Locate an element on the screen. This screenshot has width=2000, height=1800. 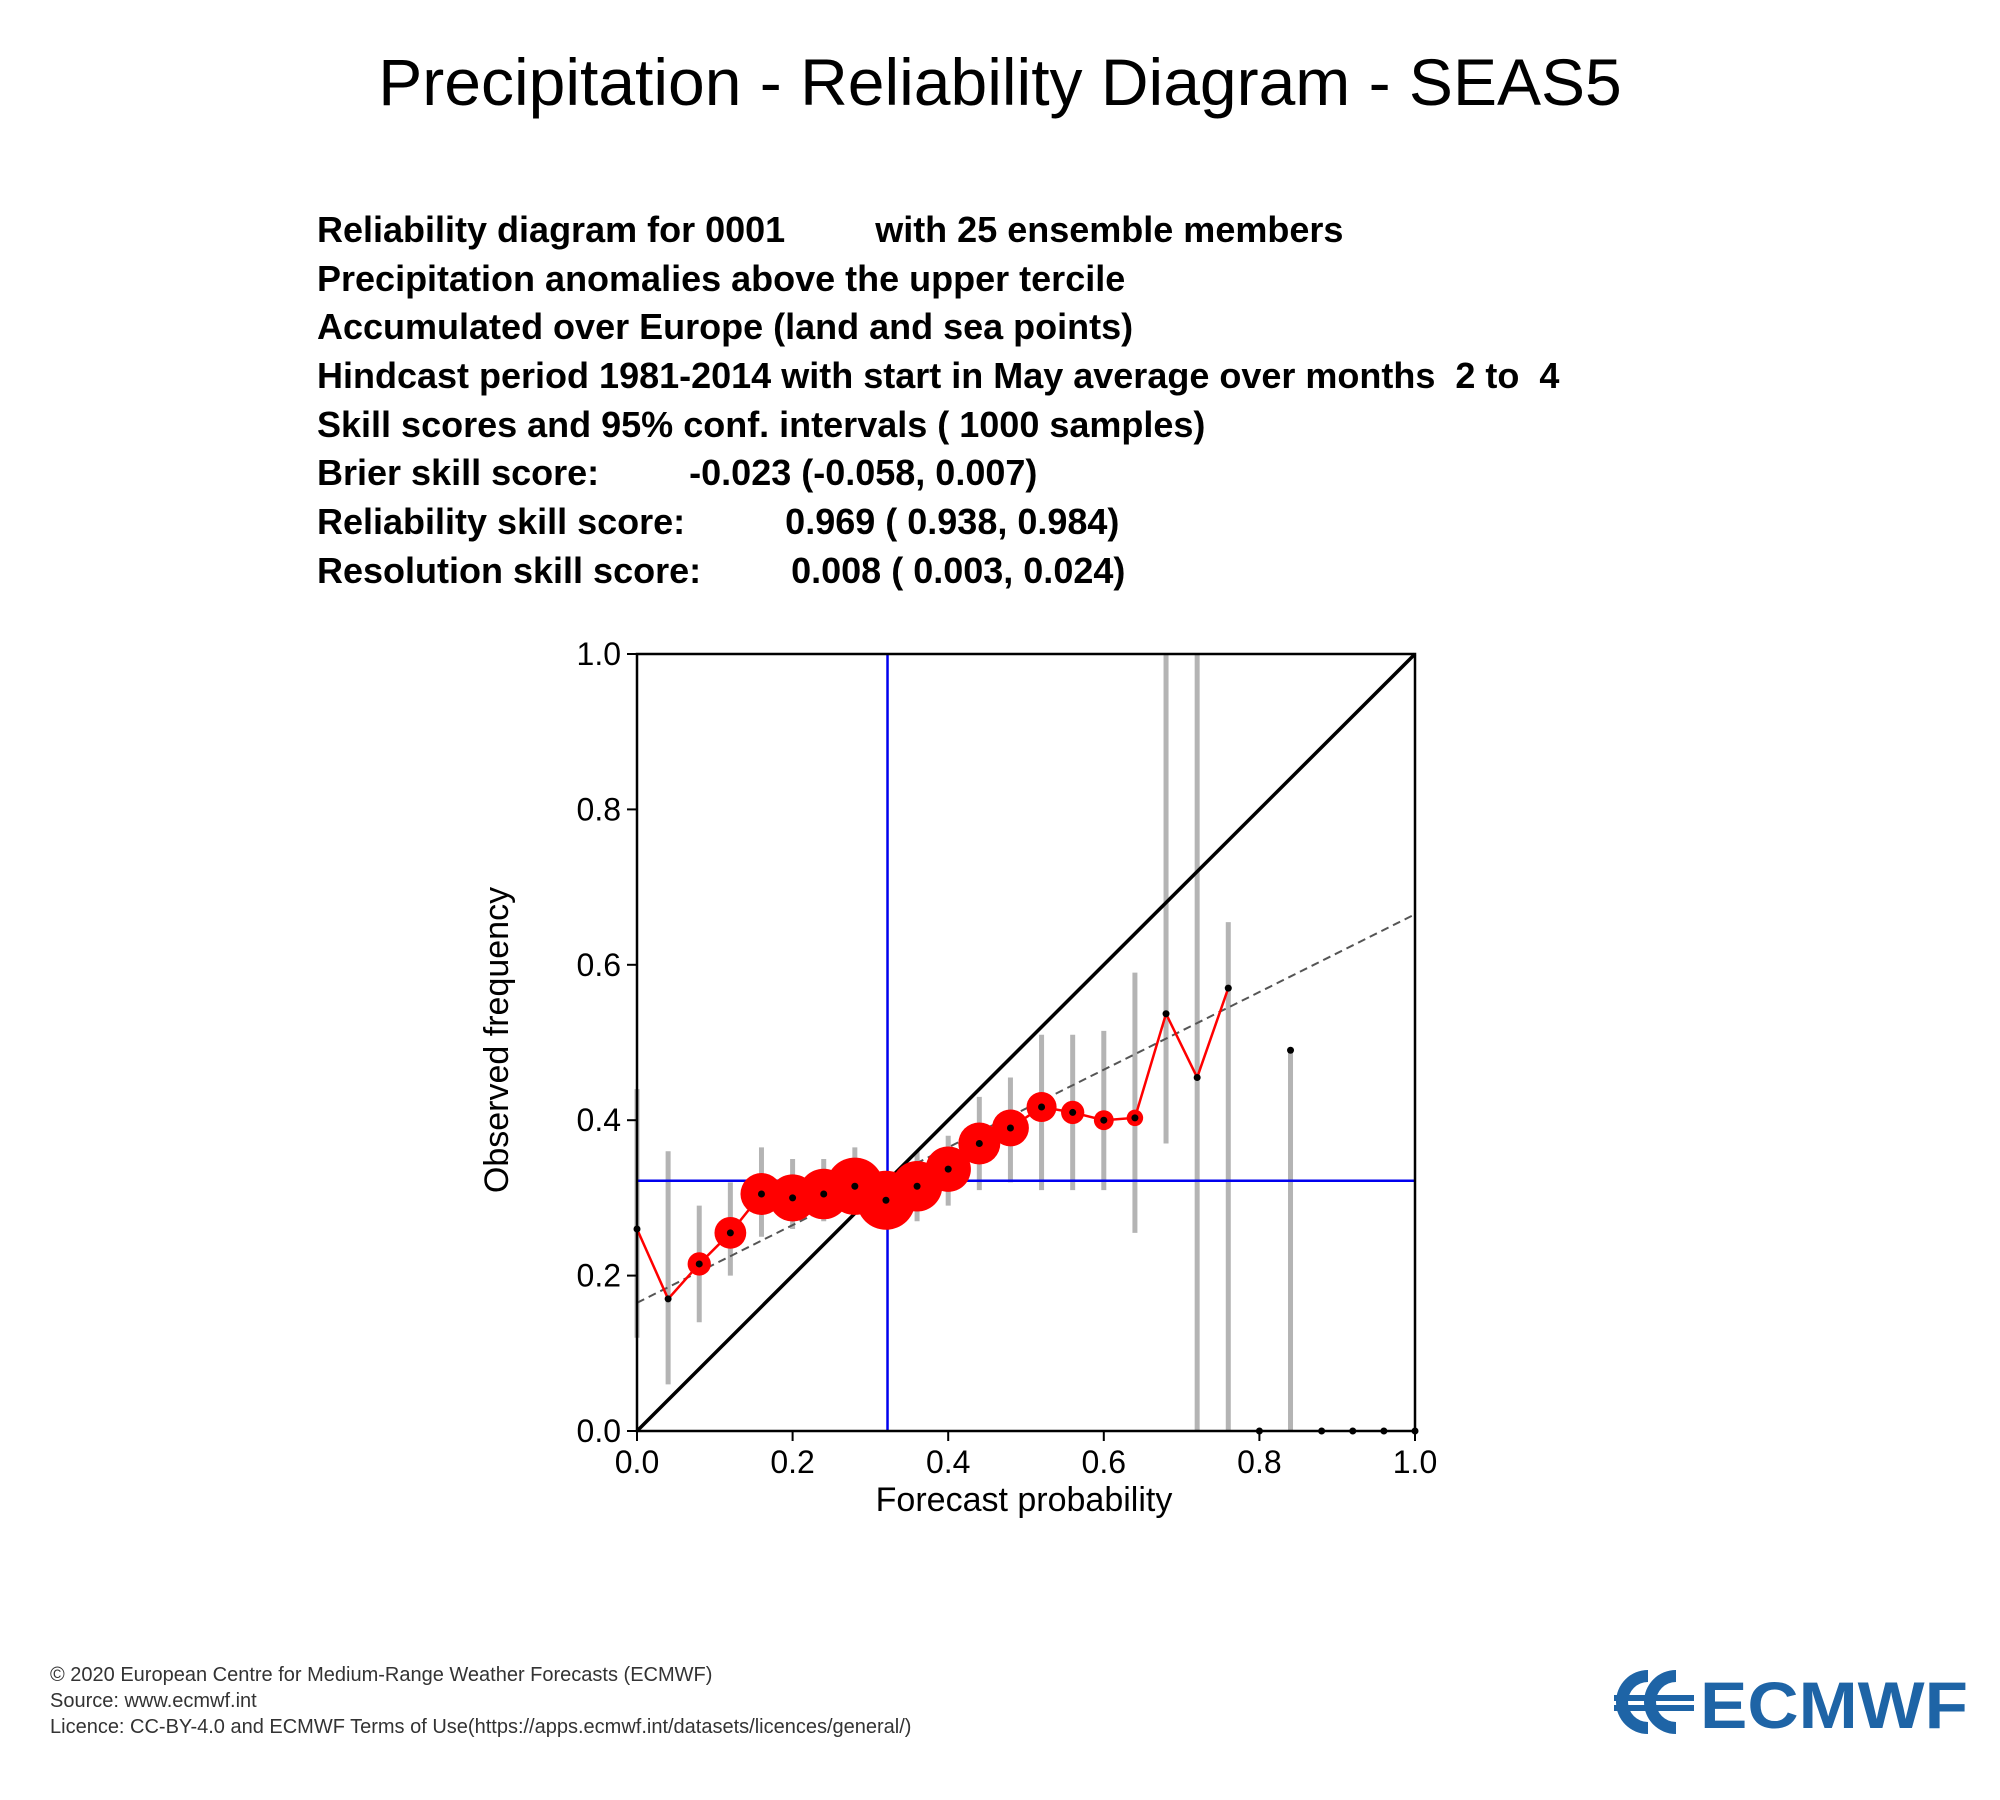
y-tick-label: 0.4 is located at coordinates (599, 1120).